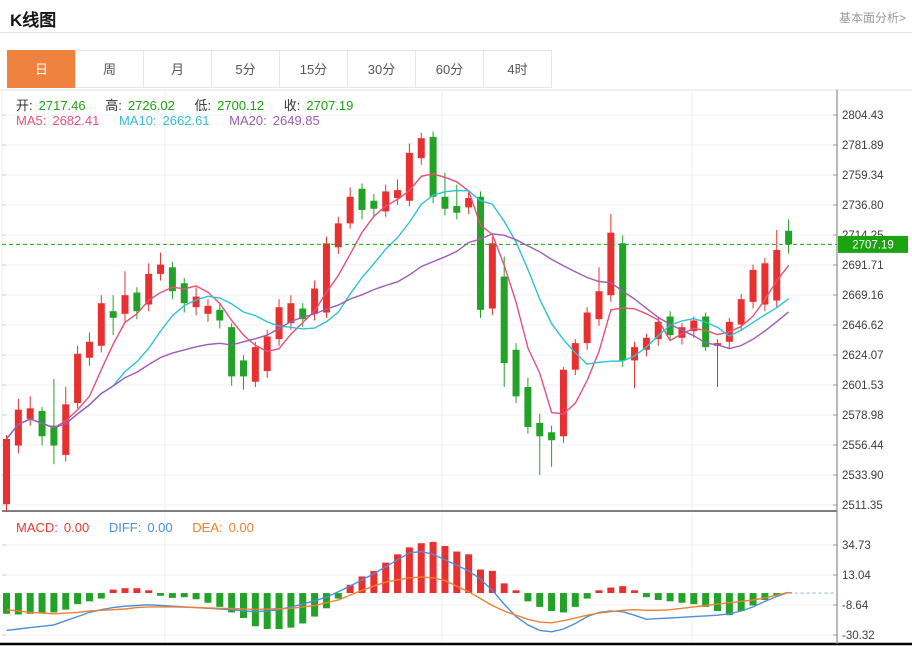  What do you see at coordinates (863, 446) in the screenshot?
I see `svg-text: 2556.44` at bounding box center [863, 446].